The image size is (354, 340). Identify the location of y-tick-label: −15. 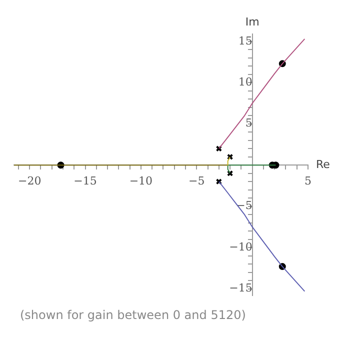
(240, 288).